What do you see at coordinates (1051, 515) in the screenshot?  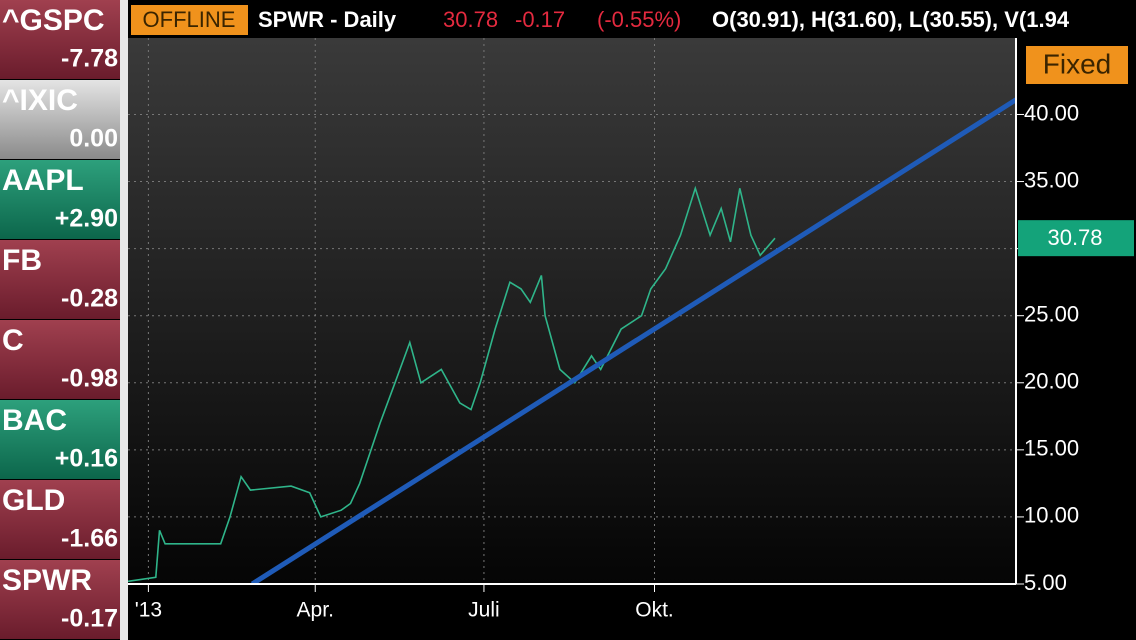 I see `y-tick-label: 10.00` at bounding box center [1051, 515].